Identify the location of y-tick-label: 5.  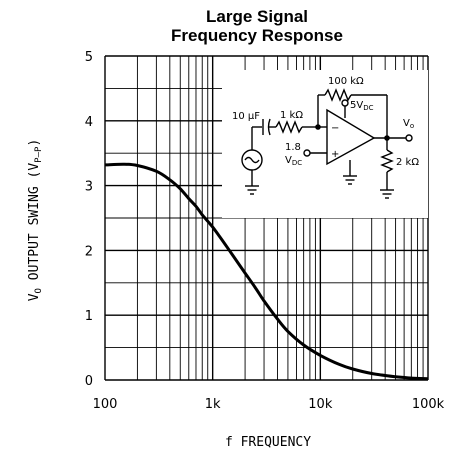
(89, 57).